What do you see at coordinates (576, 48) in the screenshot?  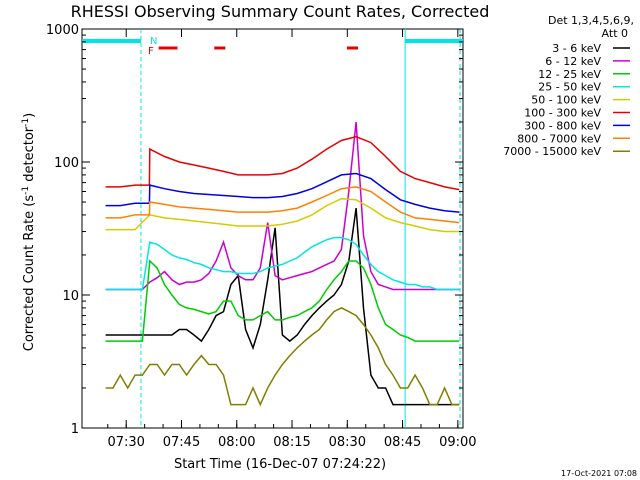 I see `legend-label-0: 3 - 6 keV` at bounding box center [576, 48].